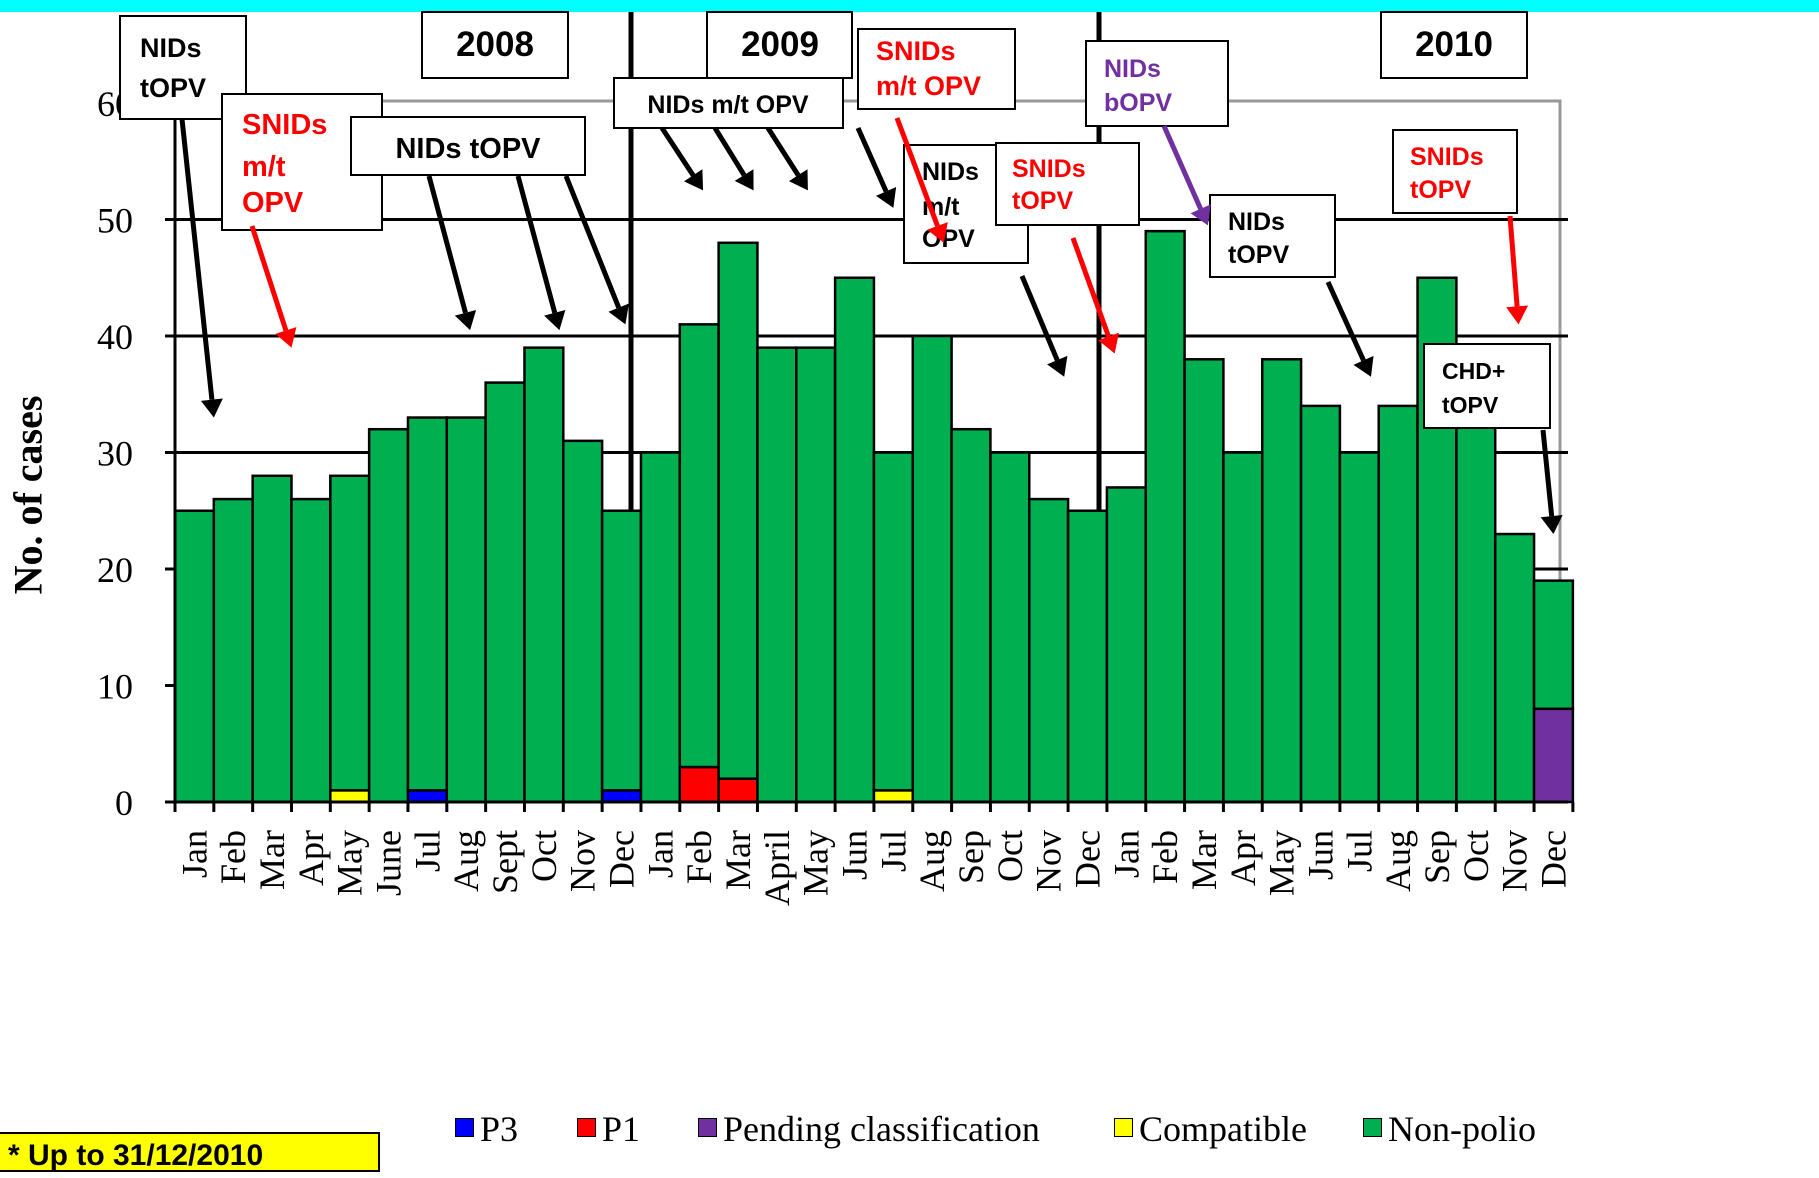 This screenshot has height=1178, width=1819. What do you see at coordinates (1398, 861) in the screenshot?
I see `x-tick-label-31: Aug` at bounding box center [1398, 861].